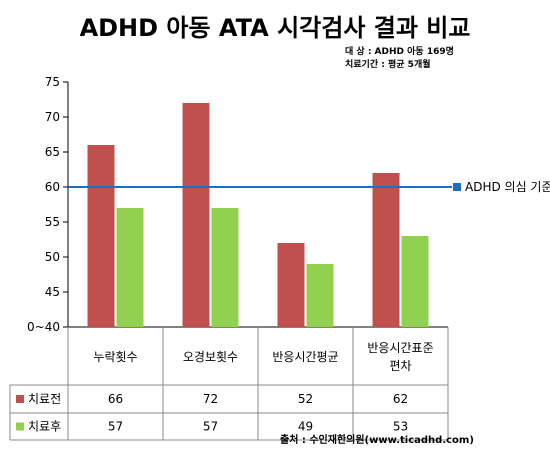 The width and height of the screenshot is (550, 451). Describe the element at coordinates (457, 187) in the screenshot. I see `reference-legend-marker` at that location.